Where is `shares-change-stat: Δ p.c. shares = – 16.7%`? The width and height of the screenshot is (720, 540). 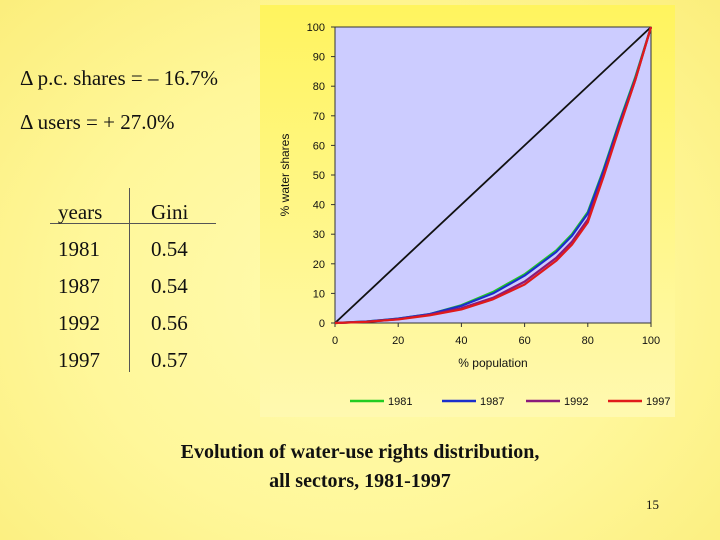 shares-change-stat: Δ p.c. shares = – 16.7% is located at coordinates (119, 78).